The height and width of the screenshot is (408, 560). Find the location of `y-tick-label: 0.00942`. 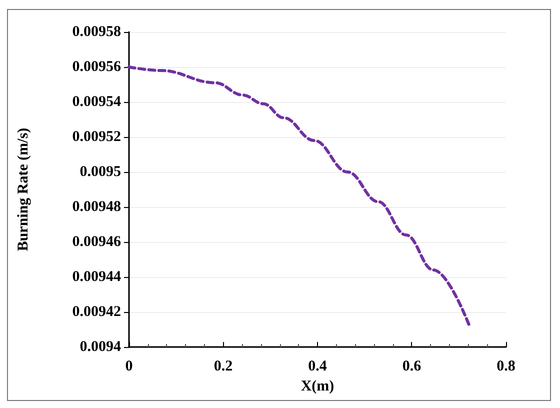

y-tick-label: 0.00942 is located at coordinates (96, 312).